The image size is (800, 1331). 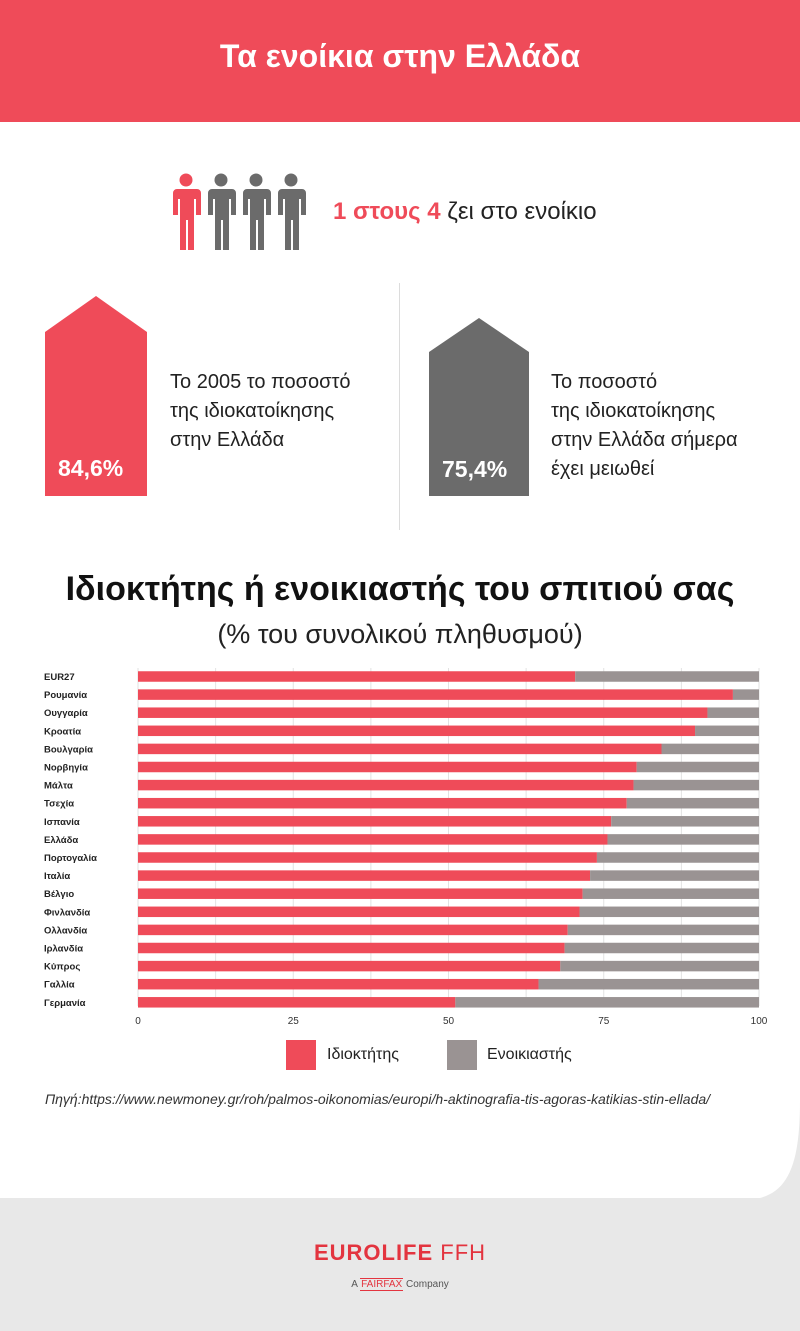 I want to click on category-label: Κροατία, so click(x=62, y=731).